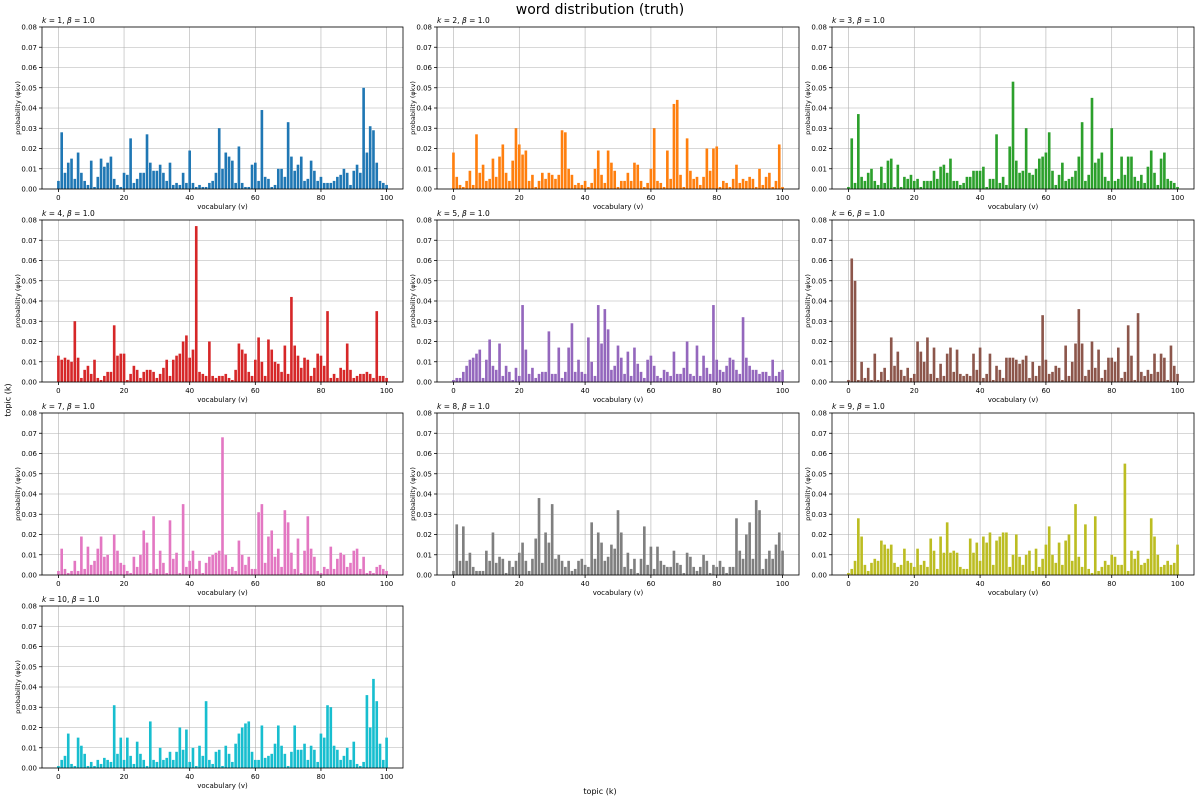 The image size is (1200, 801). I want to click on y-tick-label: 0.00, so click(29, 190).